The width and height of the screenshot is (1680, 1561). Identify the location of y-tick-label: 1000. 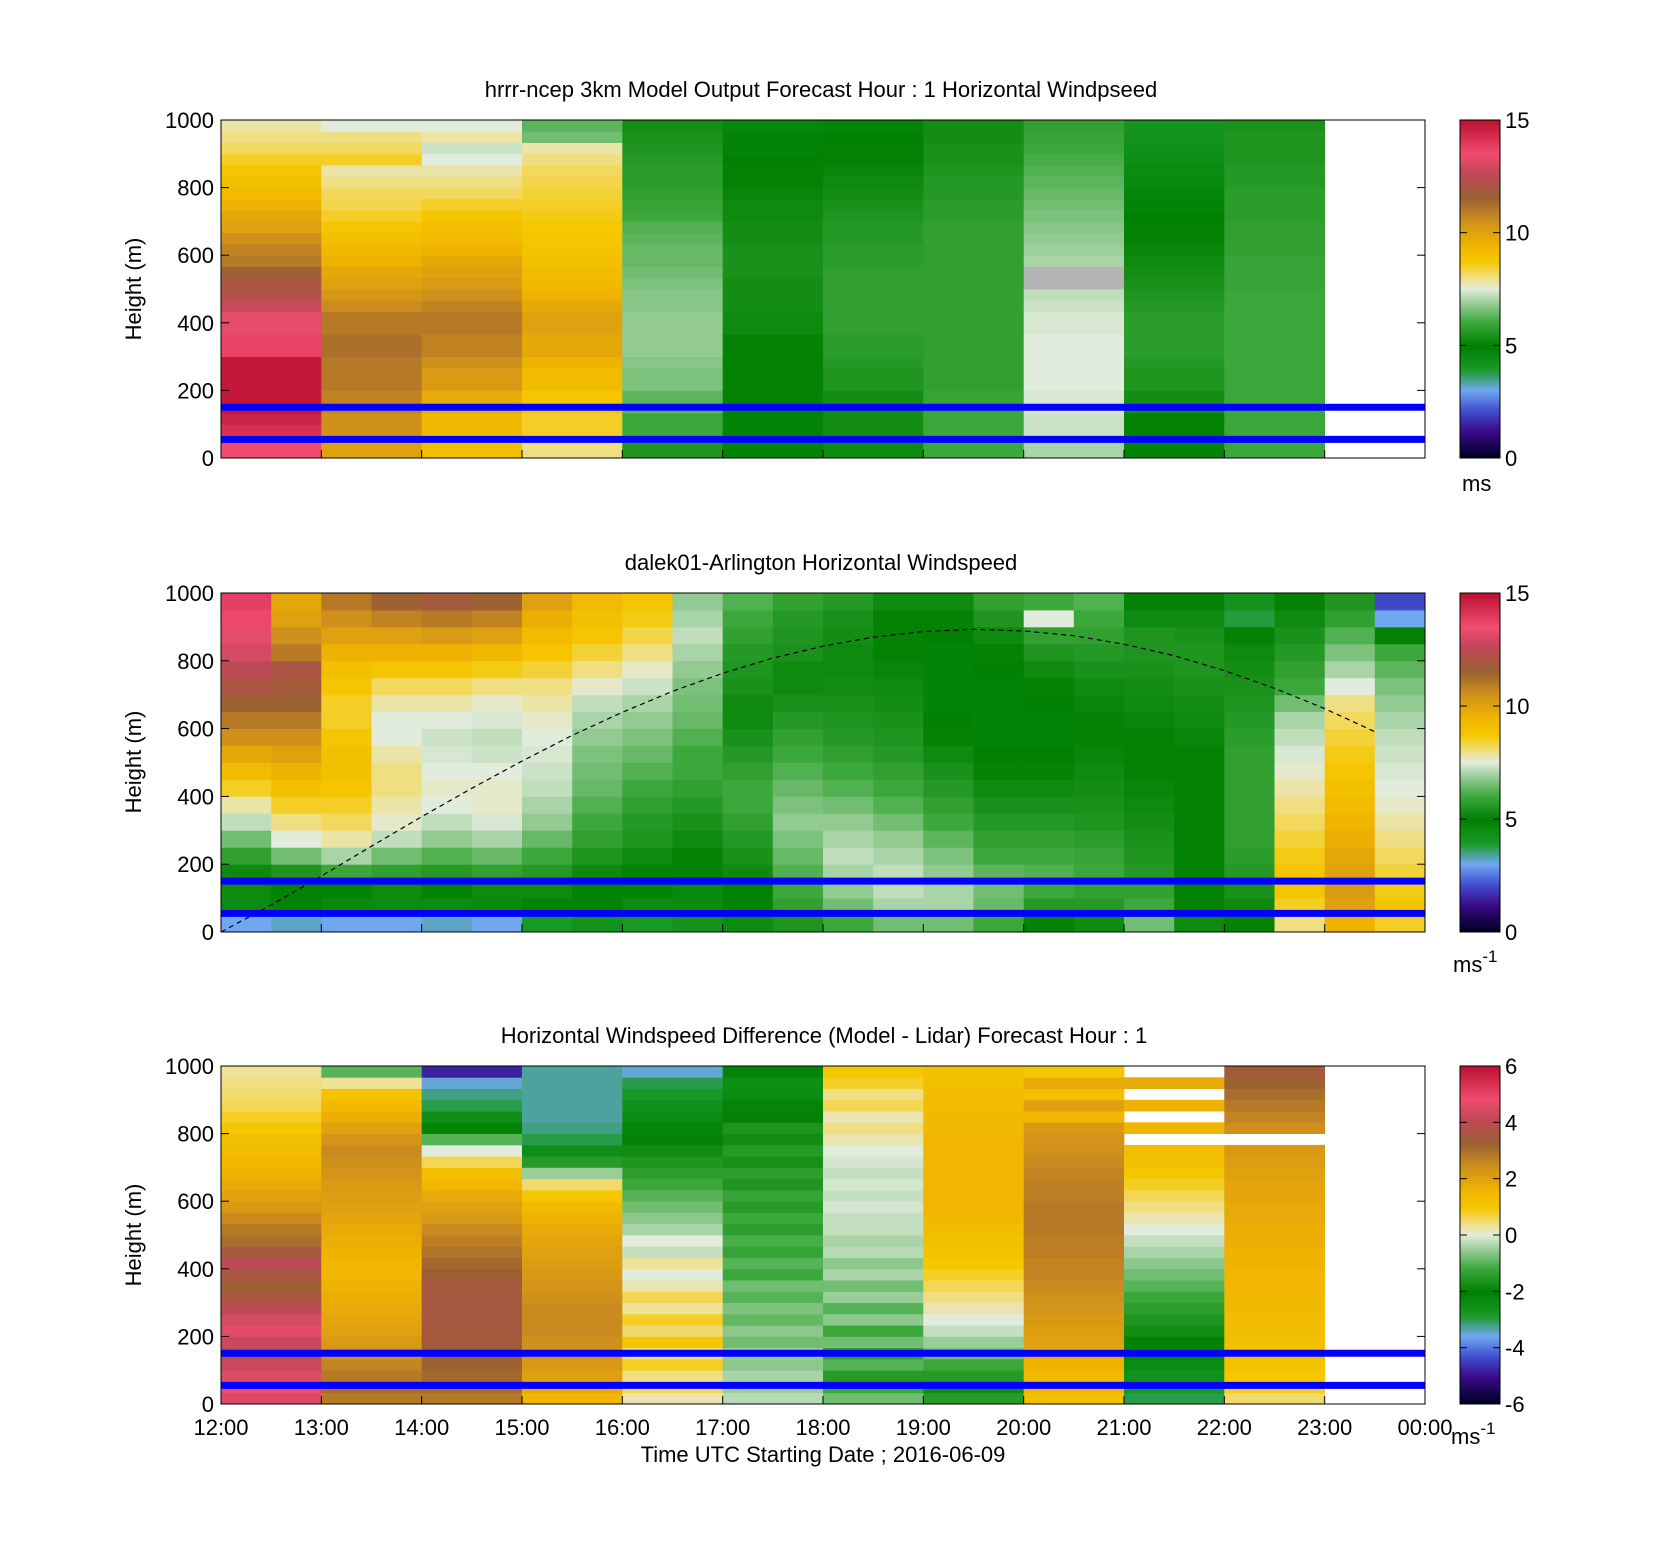
(189, 120).